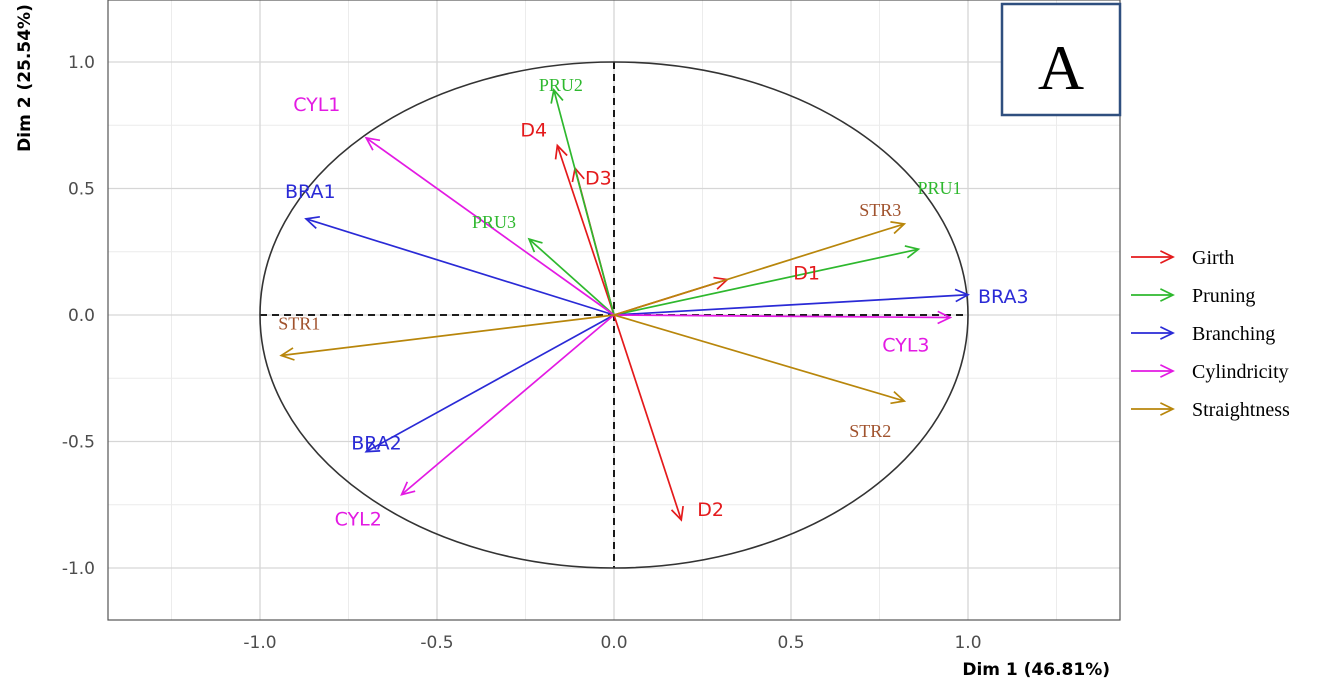 Image resolution: width=1343 pixels, height=685 pixels. What do you see at coordinates (939, 188) in the screenshot?
I see `variable-label: PRU1` at bounding box center [939, 188].